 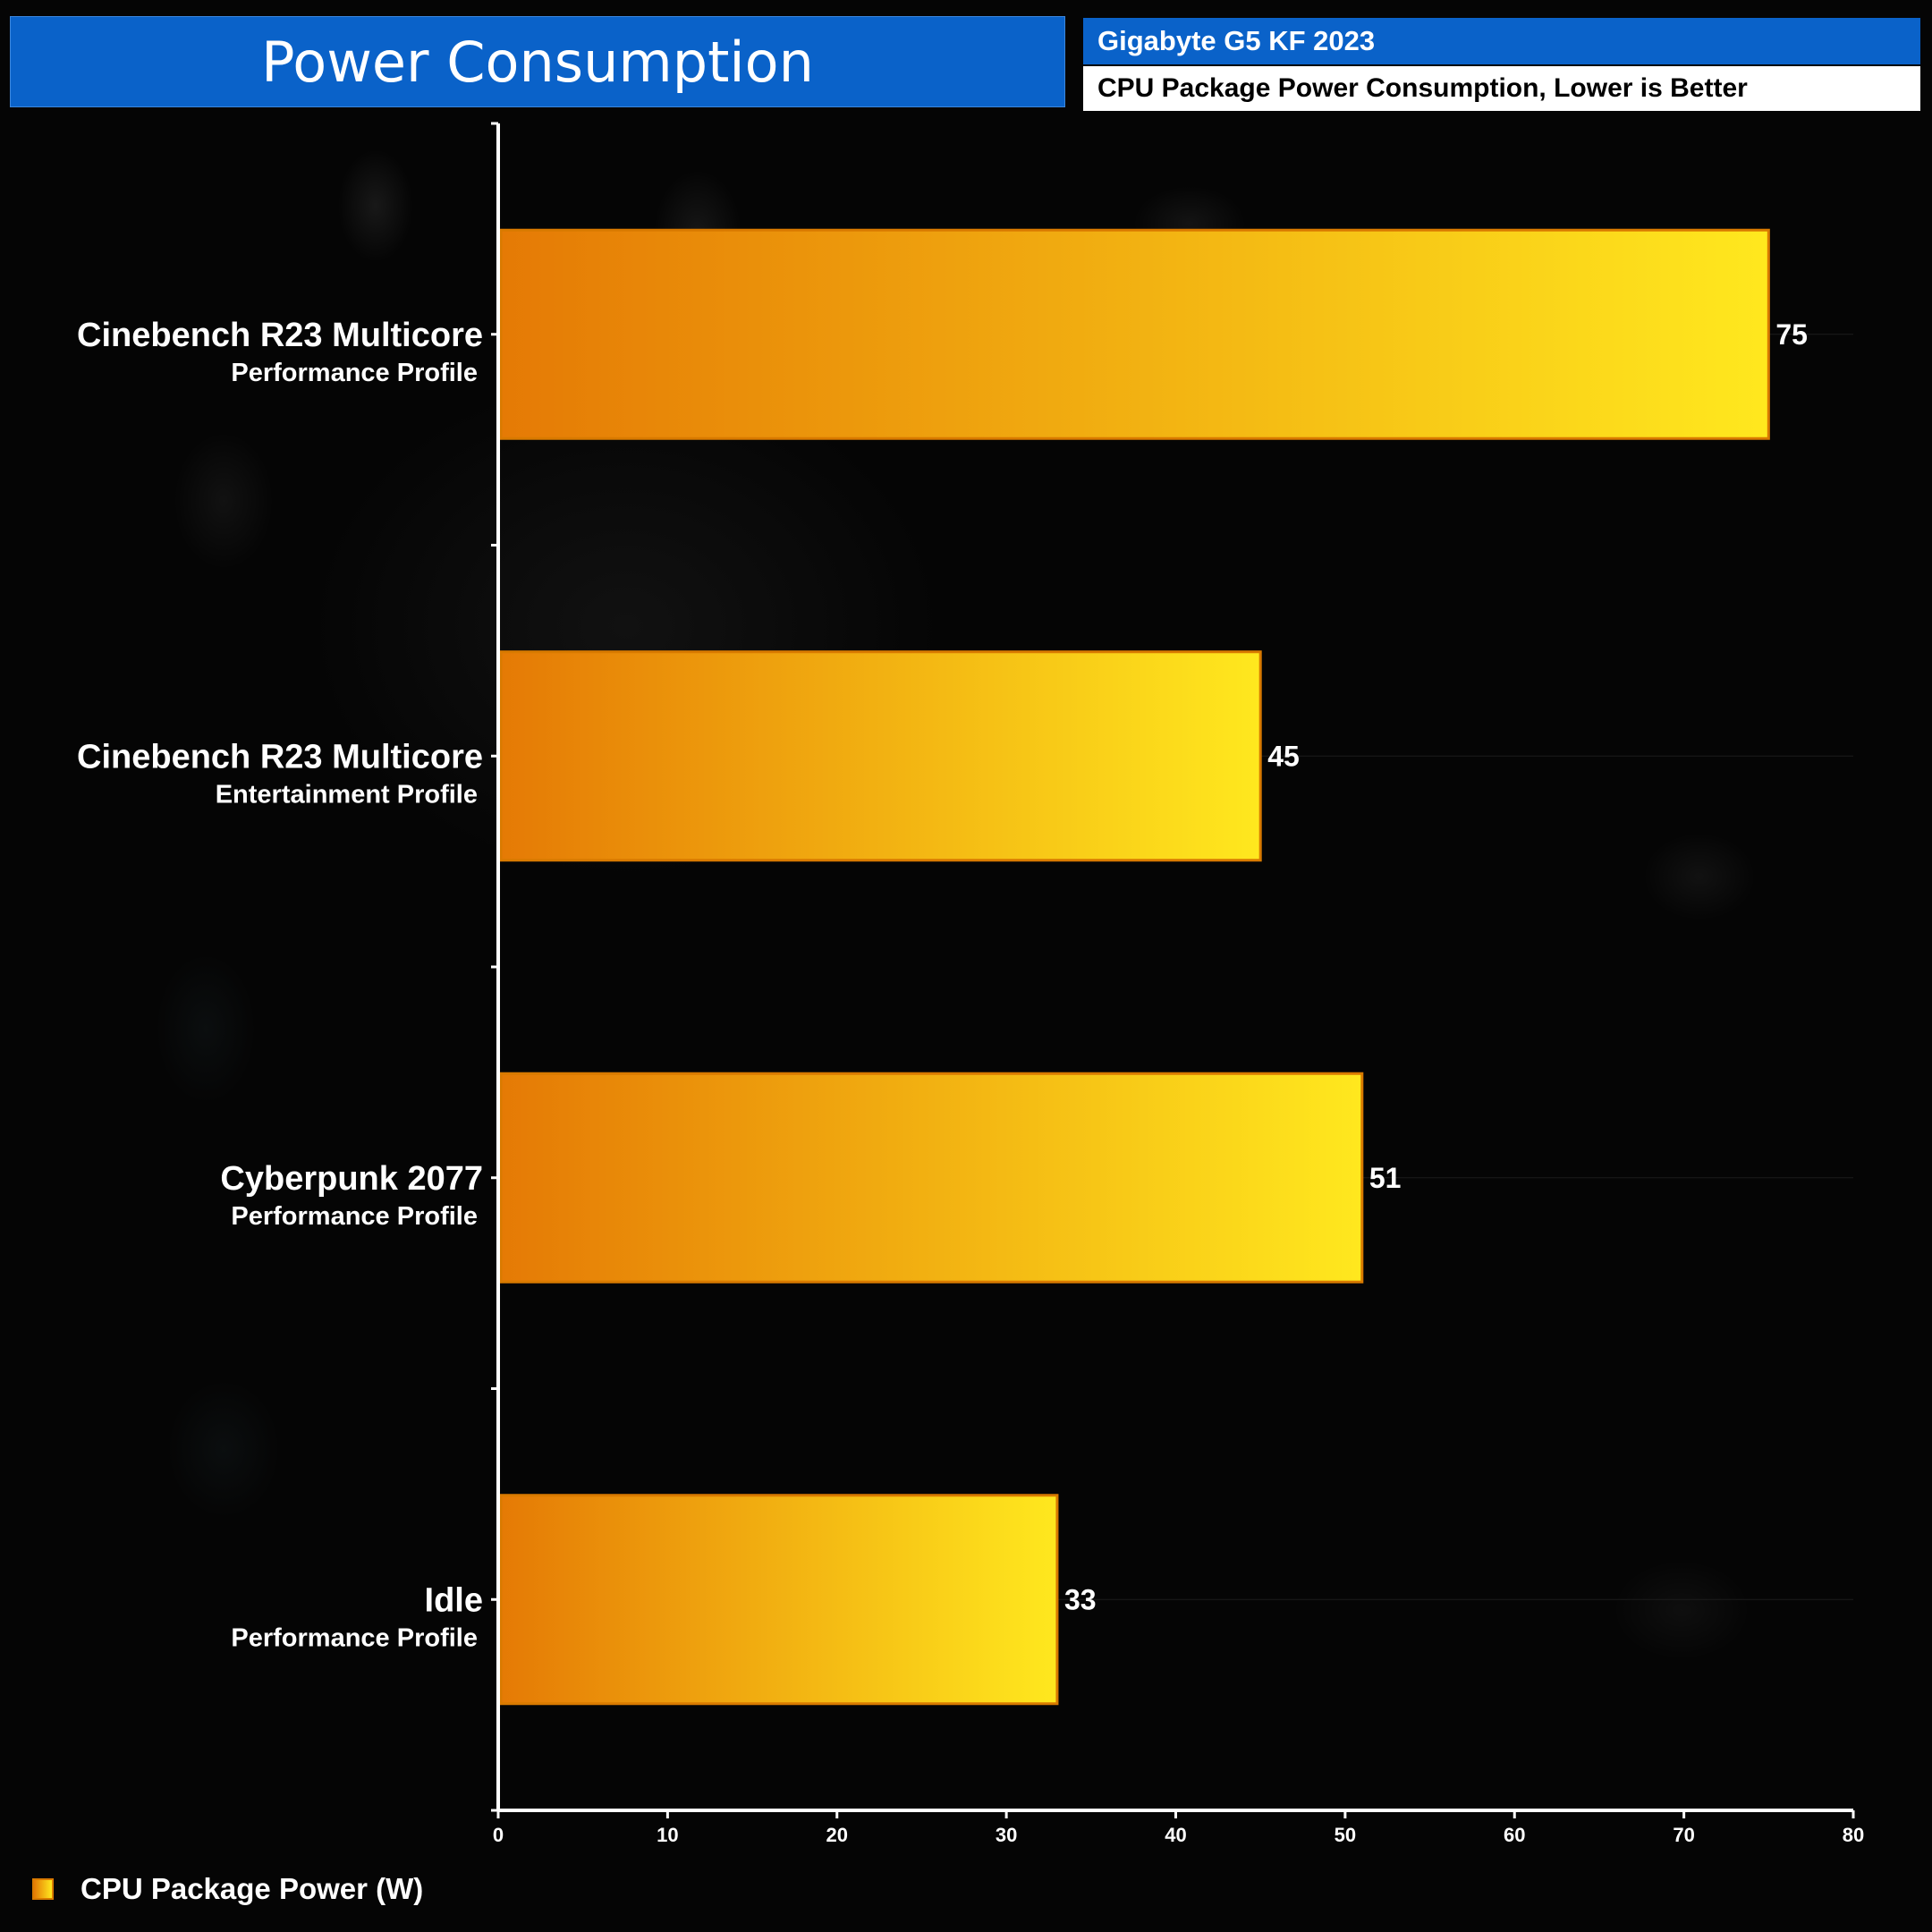 I want to click on product-label: Gigabyte G5 KF 2023, so click(x=1501, y=41).